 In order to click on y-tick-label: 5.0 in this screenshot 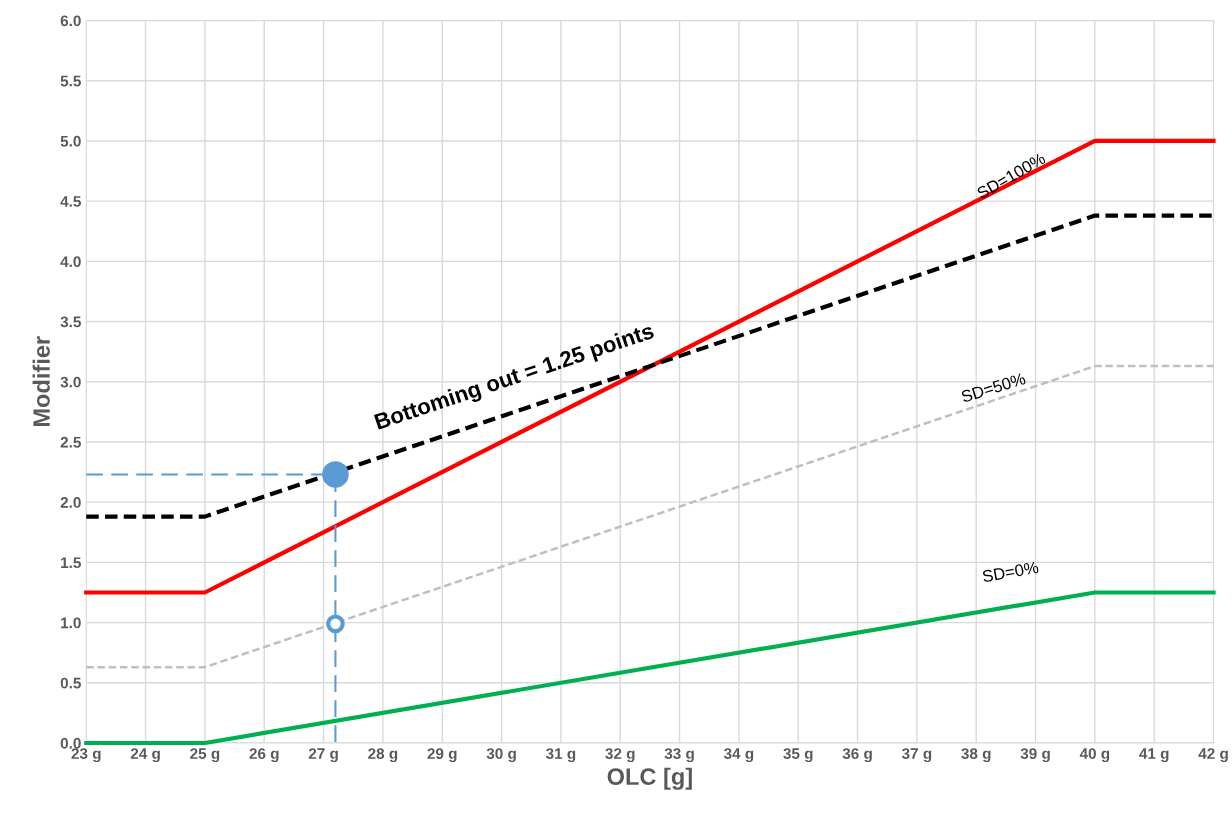, I will do `click(70, 141)`.